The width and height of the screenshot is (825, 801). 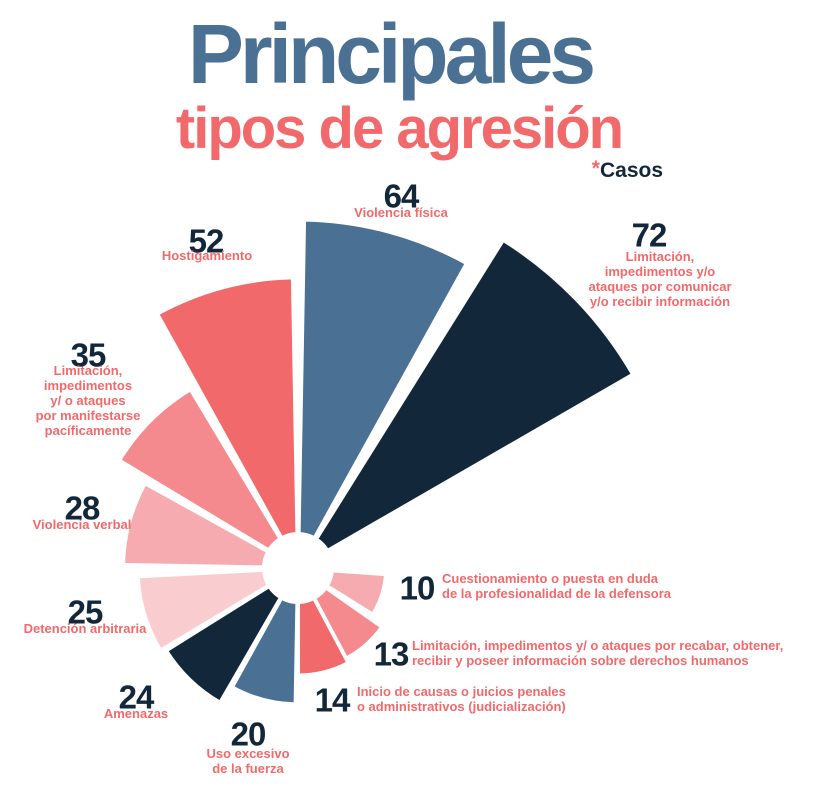 I want to click on slice-label-line: de la profesionalidad de la defensora, so click(x=557, y=593).